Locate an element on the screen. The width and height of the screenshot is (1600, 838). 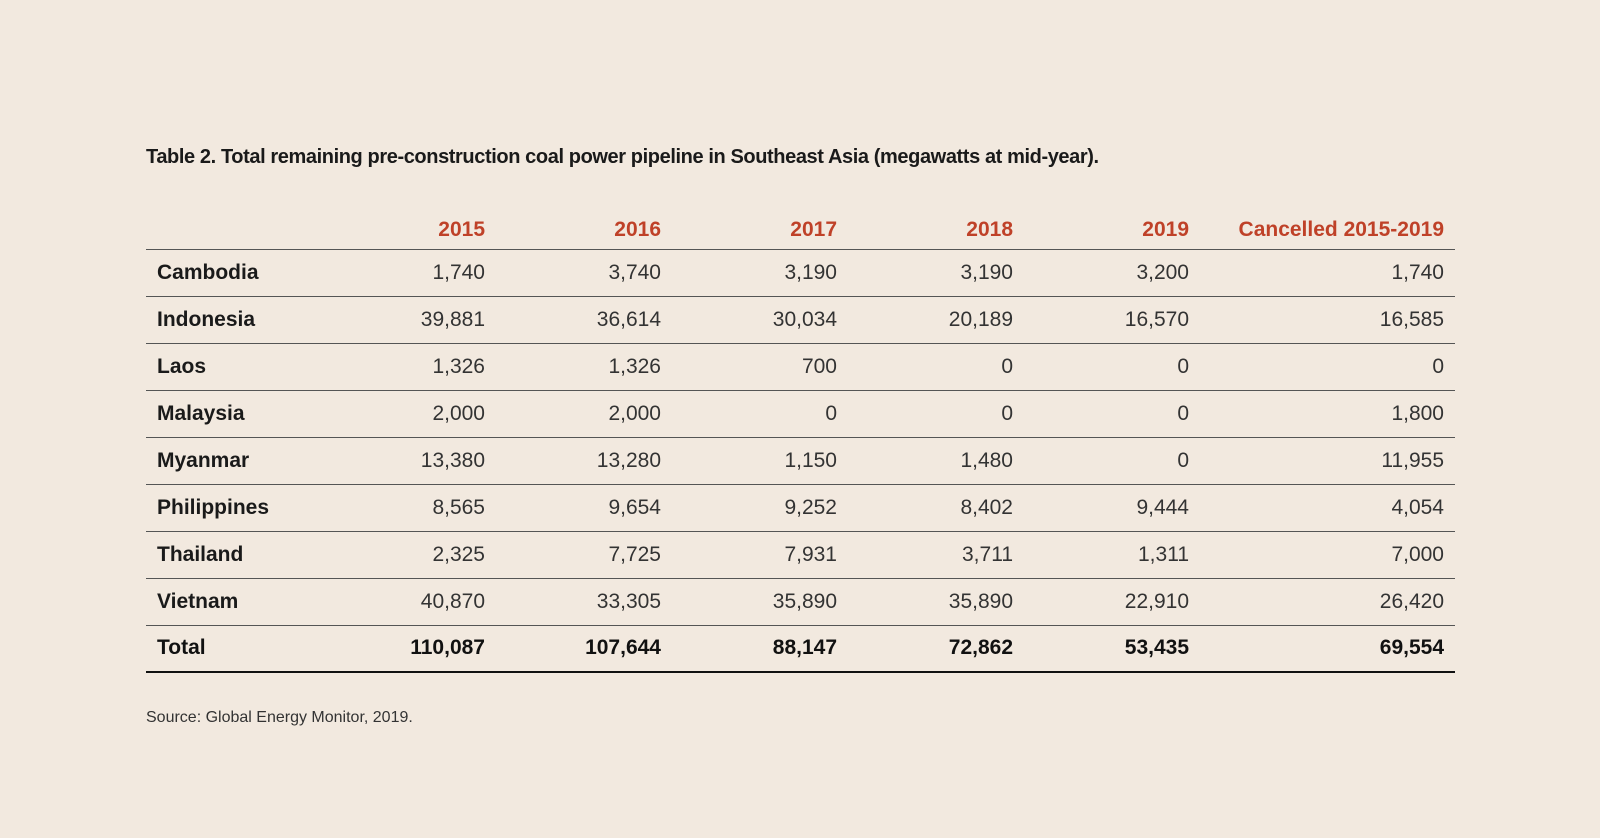
cell-value: 2,325 is located at coordinates (408, 555).